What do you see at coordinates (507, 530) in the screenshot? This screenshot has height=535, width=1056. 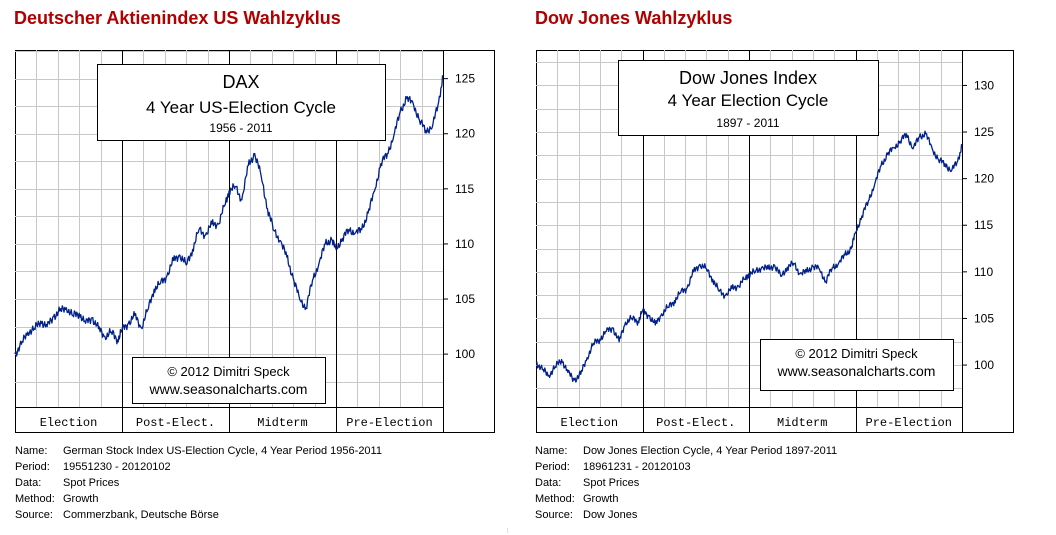 I see `panel-divider` at bounding box center [507, 530].